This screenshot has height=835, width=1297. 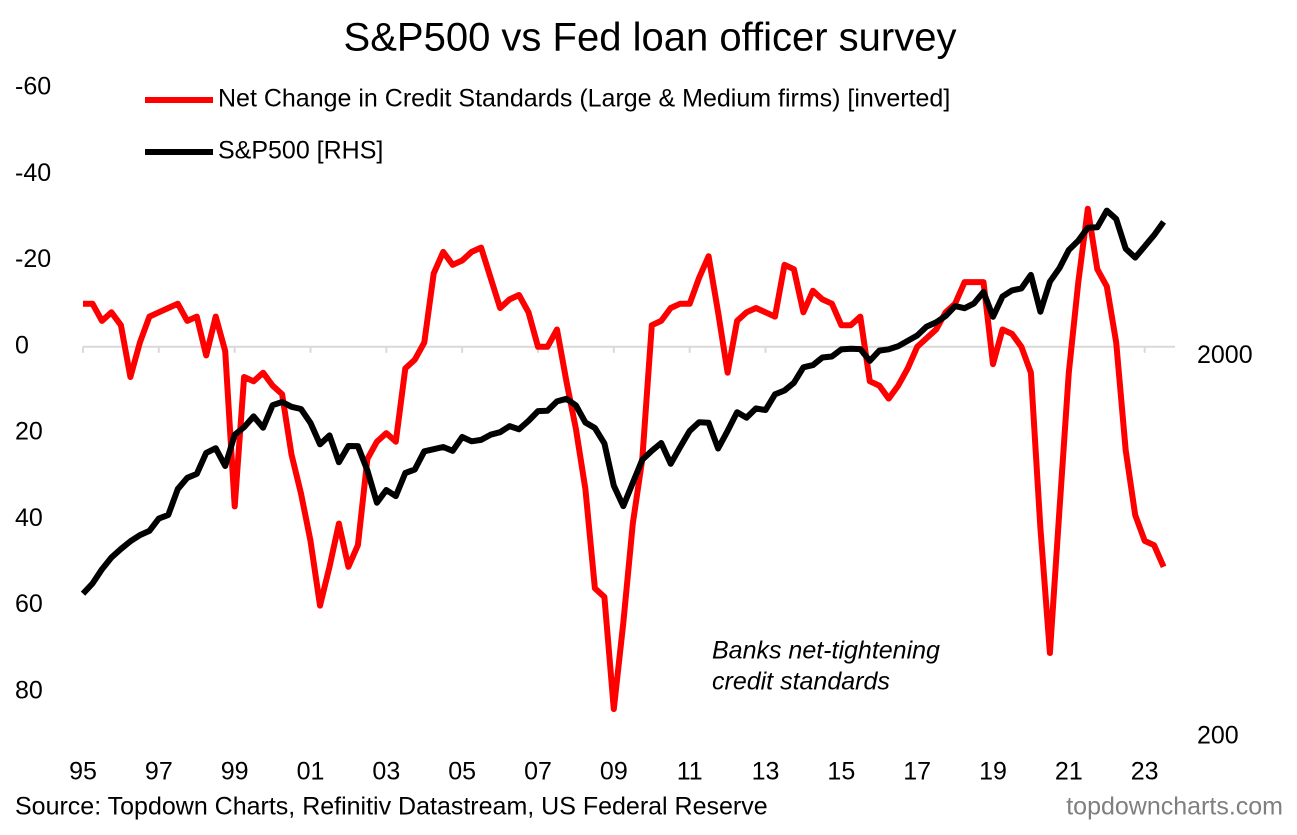 I want to click on x-tick-label: 05, so click(x=462, y=772).